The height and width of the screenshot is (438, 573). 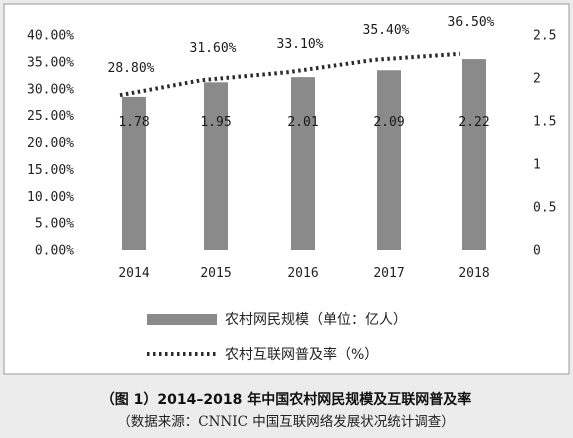 What do you see at coordinates (215, 273) in the screenshot?
I see `x-tick-label: 2015` at bounding box center [215, 273].